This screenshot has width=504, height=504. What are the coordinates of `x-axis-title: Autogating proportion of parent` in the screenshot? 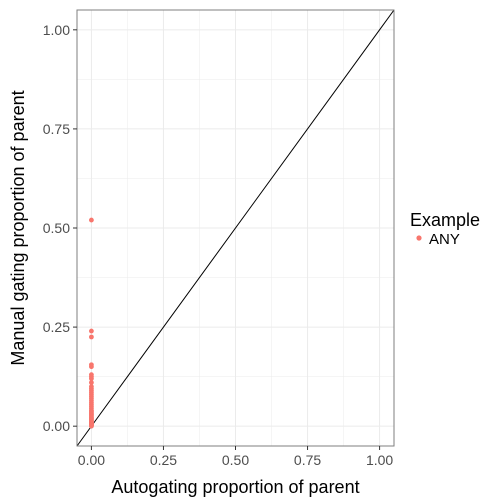 It's located at (235, 487).